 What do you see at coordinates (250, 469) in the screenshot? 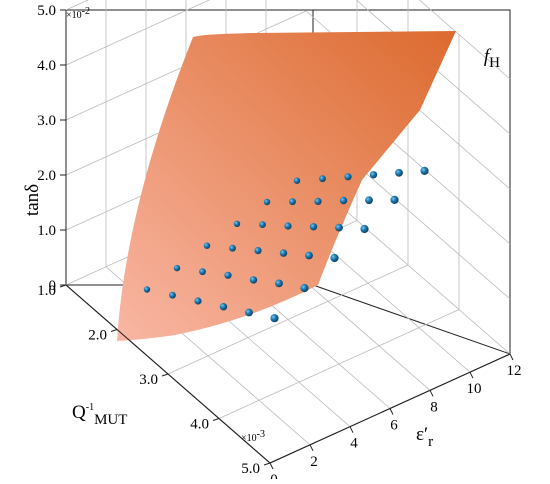
I see `y-tick-label: 5.0` at bounding box center [250, 469].